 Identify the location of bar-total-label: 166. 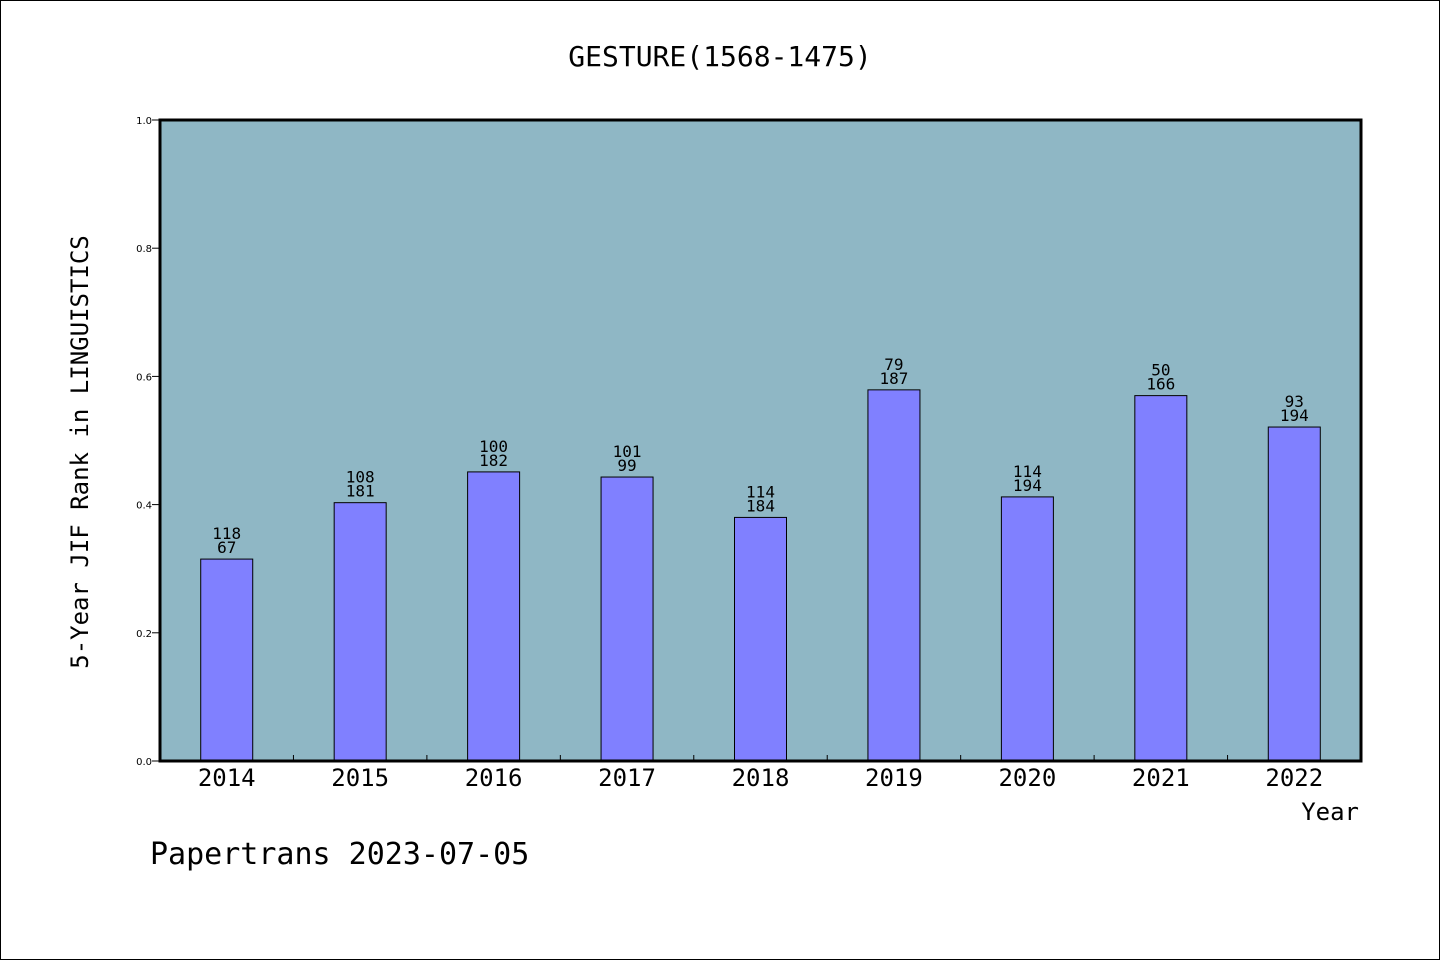
(1160, 384).